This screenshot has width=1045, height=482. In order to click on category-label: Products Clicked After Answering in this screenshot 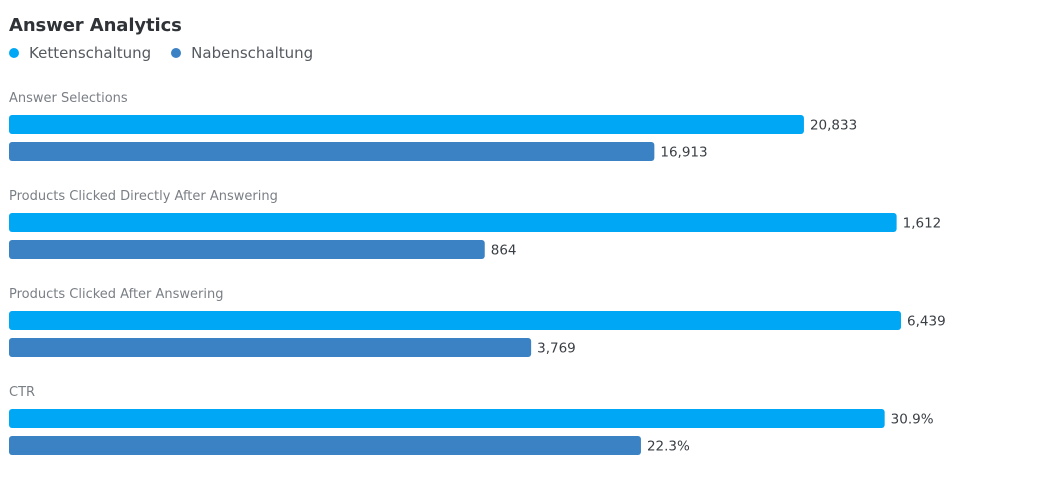, I will do `click(116, 294)`.